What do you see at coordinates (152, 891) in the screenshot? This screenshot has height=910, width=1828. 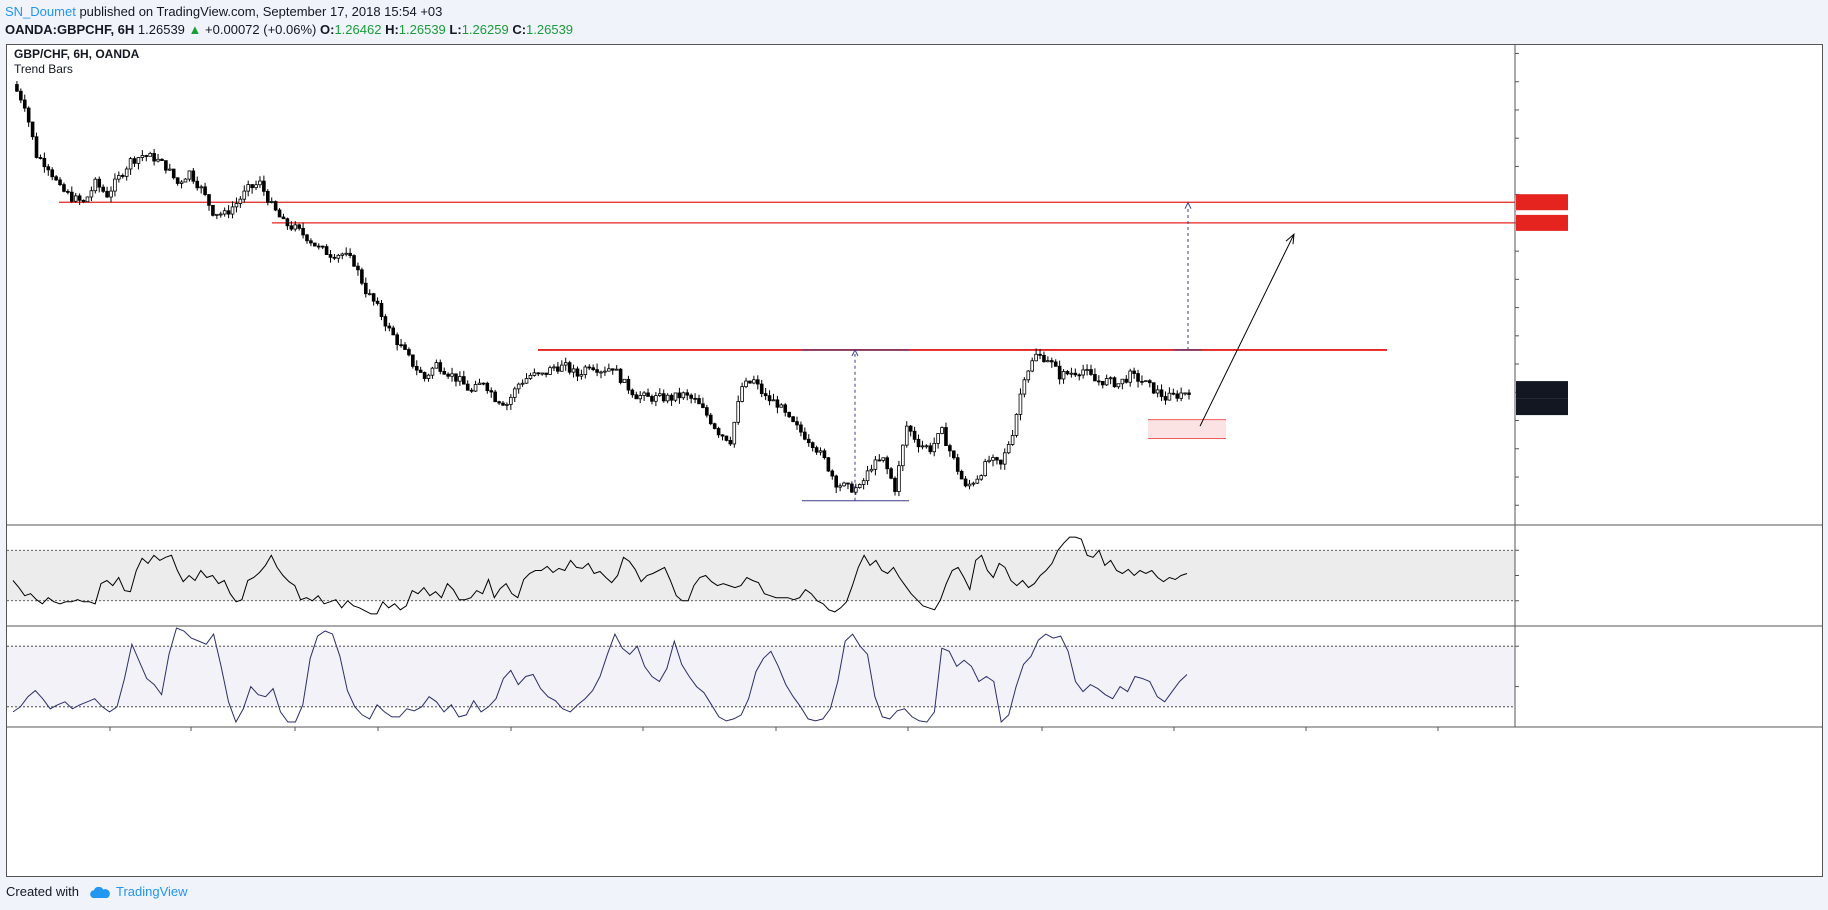 I see `tradingview-link: TradingView` at bounding box center [152, 891].